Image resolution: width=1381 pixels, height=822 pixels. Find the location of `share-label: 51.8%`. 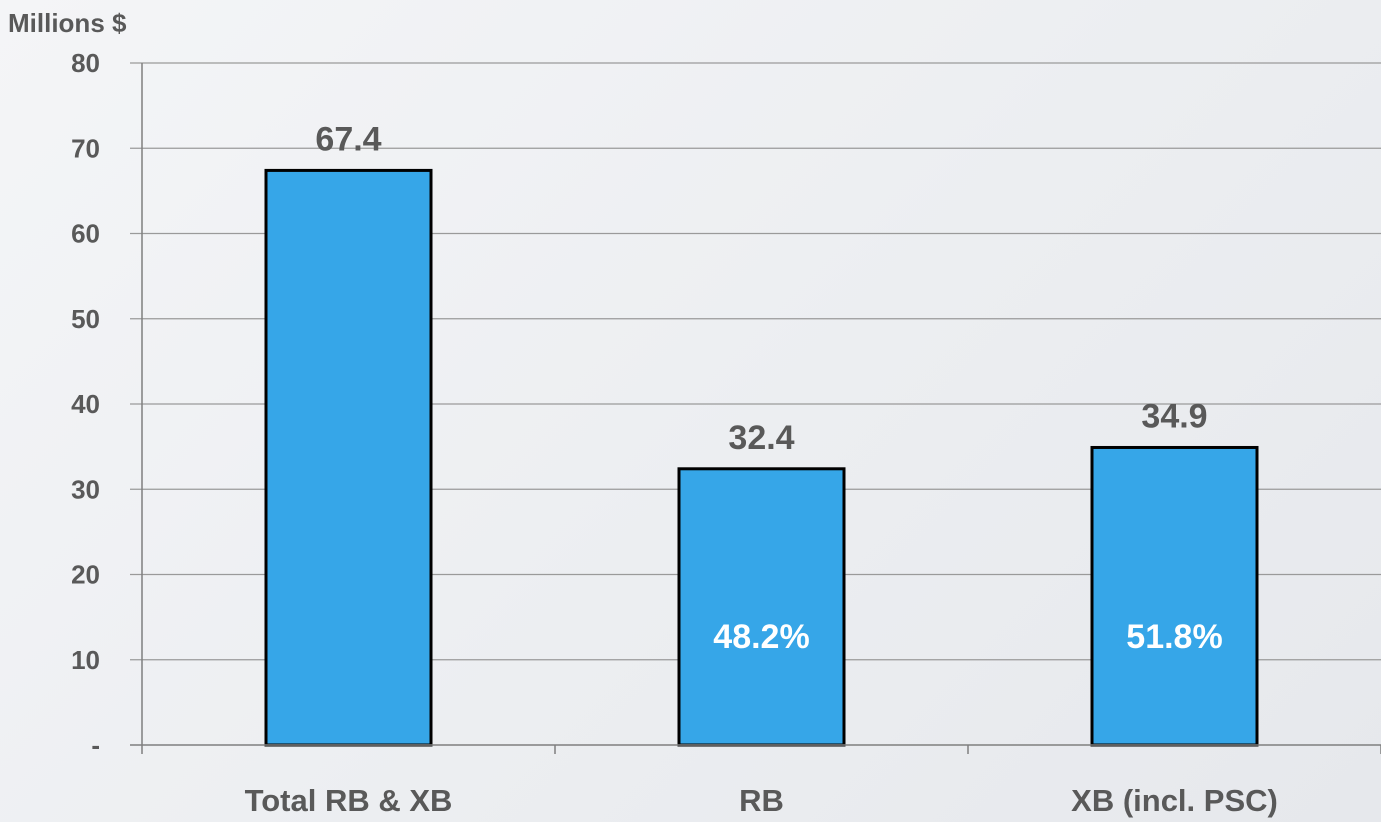

share-label: 51.8% is located at coordinates (1174, 637).